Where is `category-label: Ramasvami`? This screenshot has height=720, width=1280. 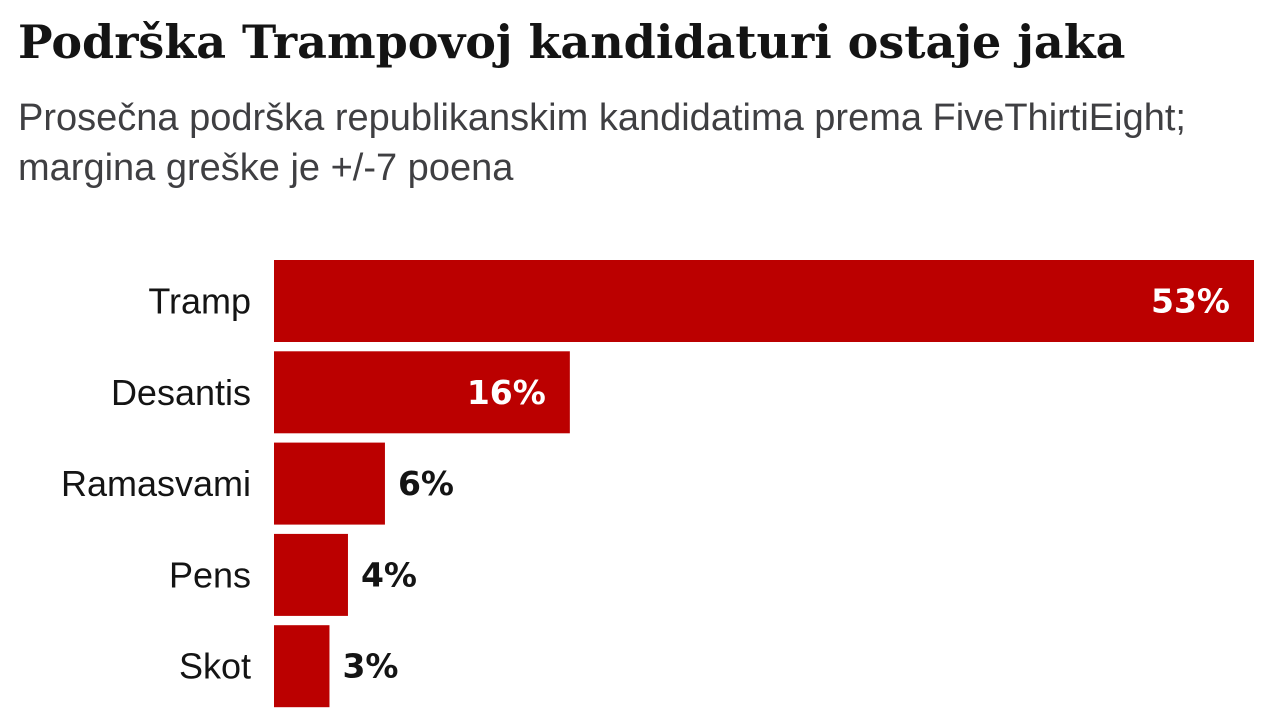
category-label: Ramasvami is located at coordinates (156, 483).